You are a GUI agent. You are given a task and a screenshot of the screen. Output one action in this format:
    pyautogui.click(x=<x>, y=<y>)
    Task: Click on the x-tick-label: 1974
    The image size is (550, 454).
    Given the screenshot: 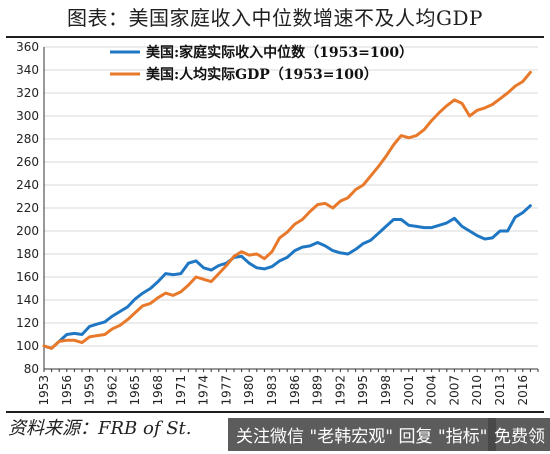 What is the action you would take?
    pyautogui.click(x=204, y=390)
    